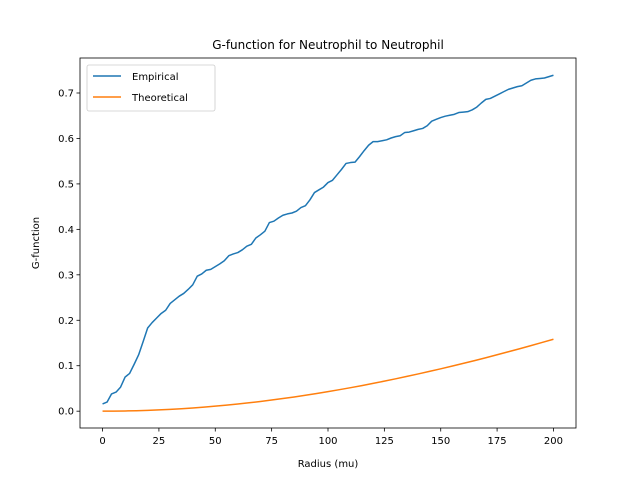  Describe the element at coordinates (102, 441) in the screenshot. I see `x-tick-label: 0` at that location.